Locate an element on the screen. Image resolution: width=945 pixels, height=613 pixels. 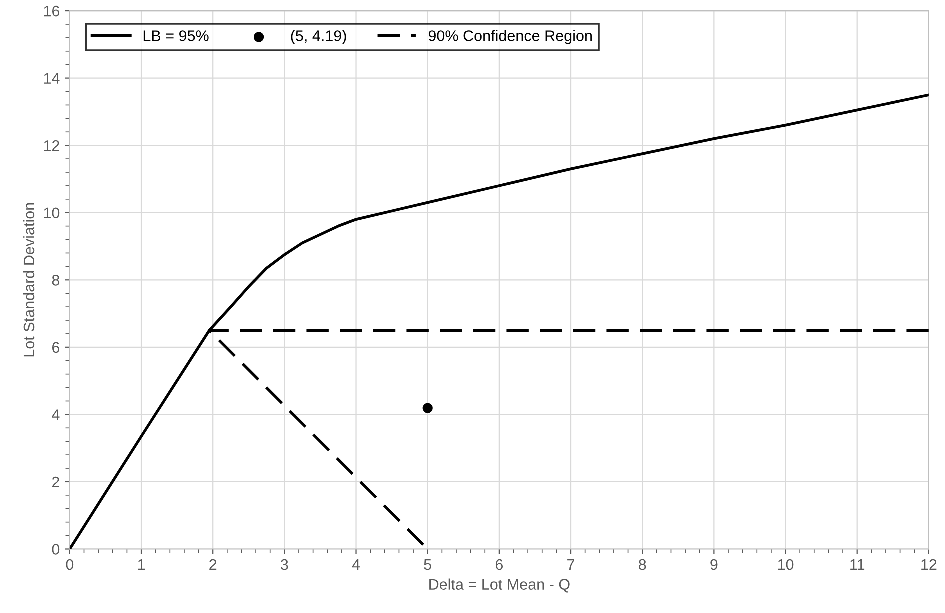
y-tick-label: 6 is located at coordinates (56, 348).